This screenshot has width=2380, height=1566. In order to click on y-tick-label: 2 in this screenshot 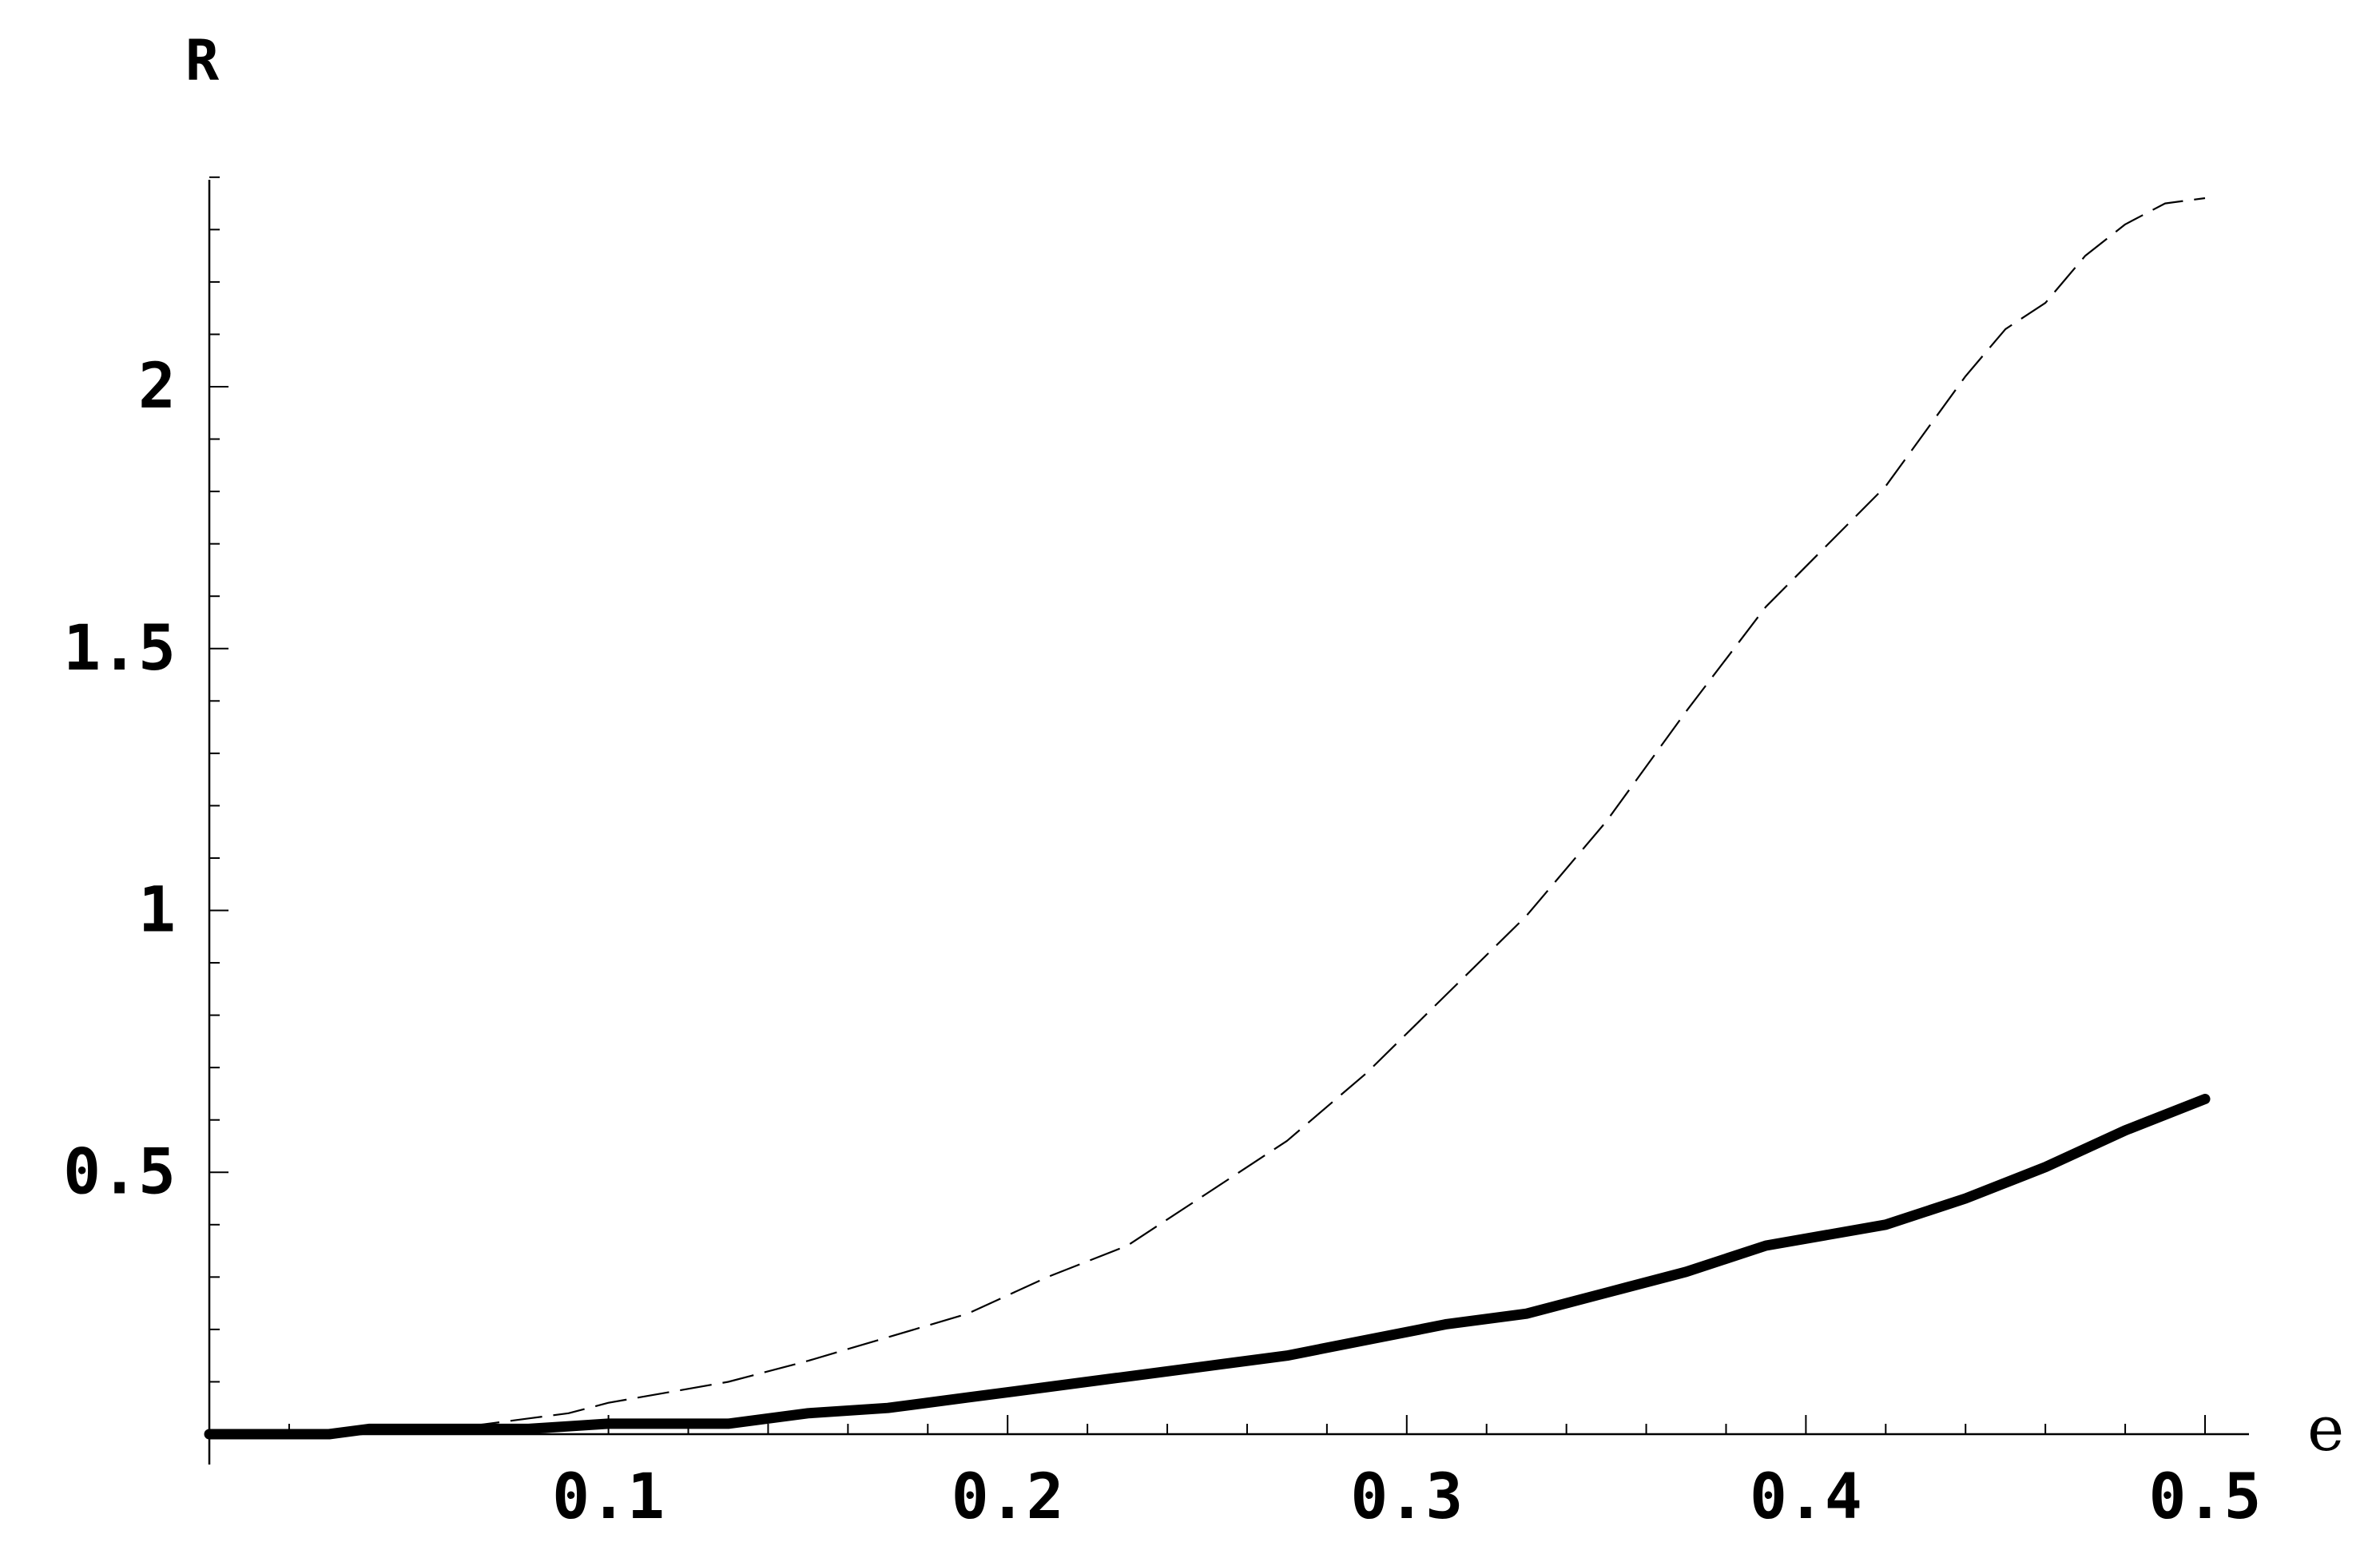, I will do `click(157, 387)`.